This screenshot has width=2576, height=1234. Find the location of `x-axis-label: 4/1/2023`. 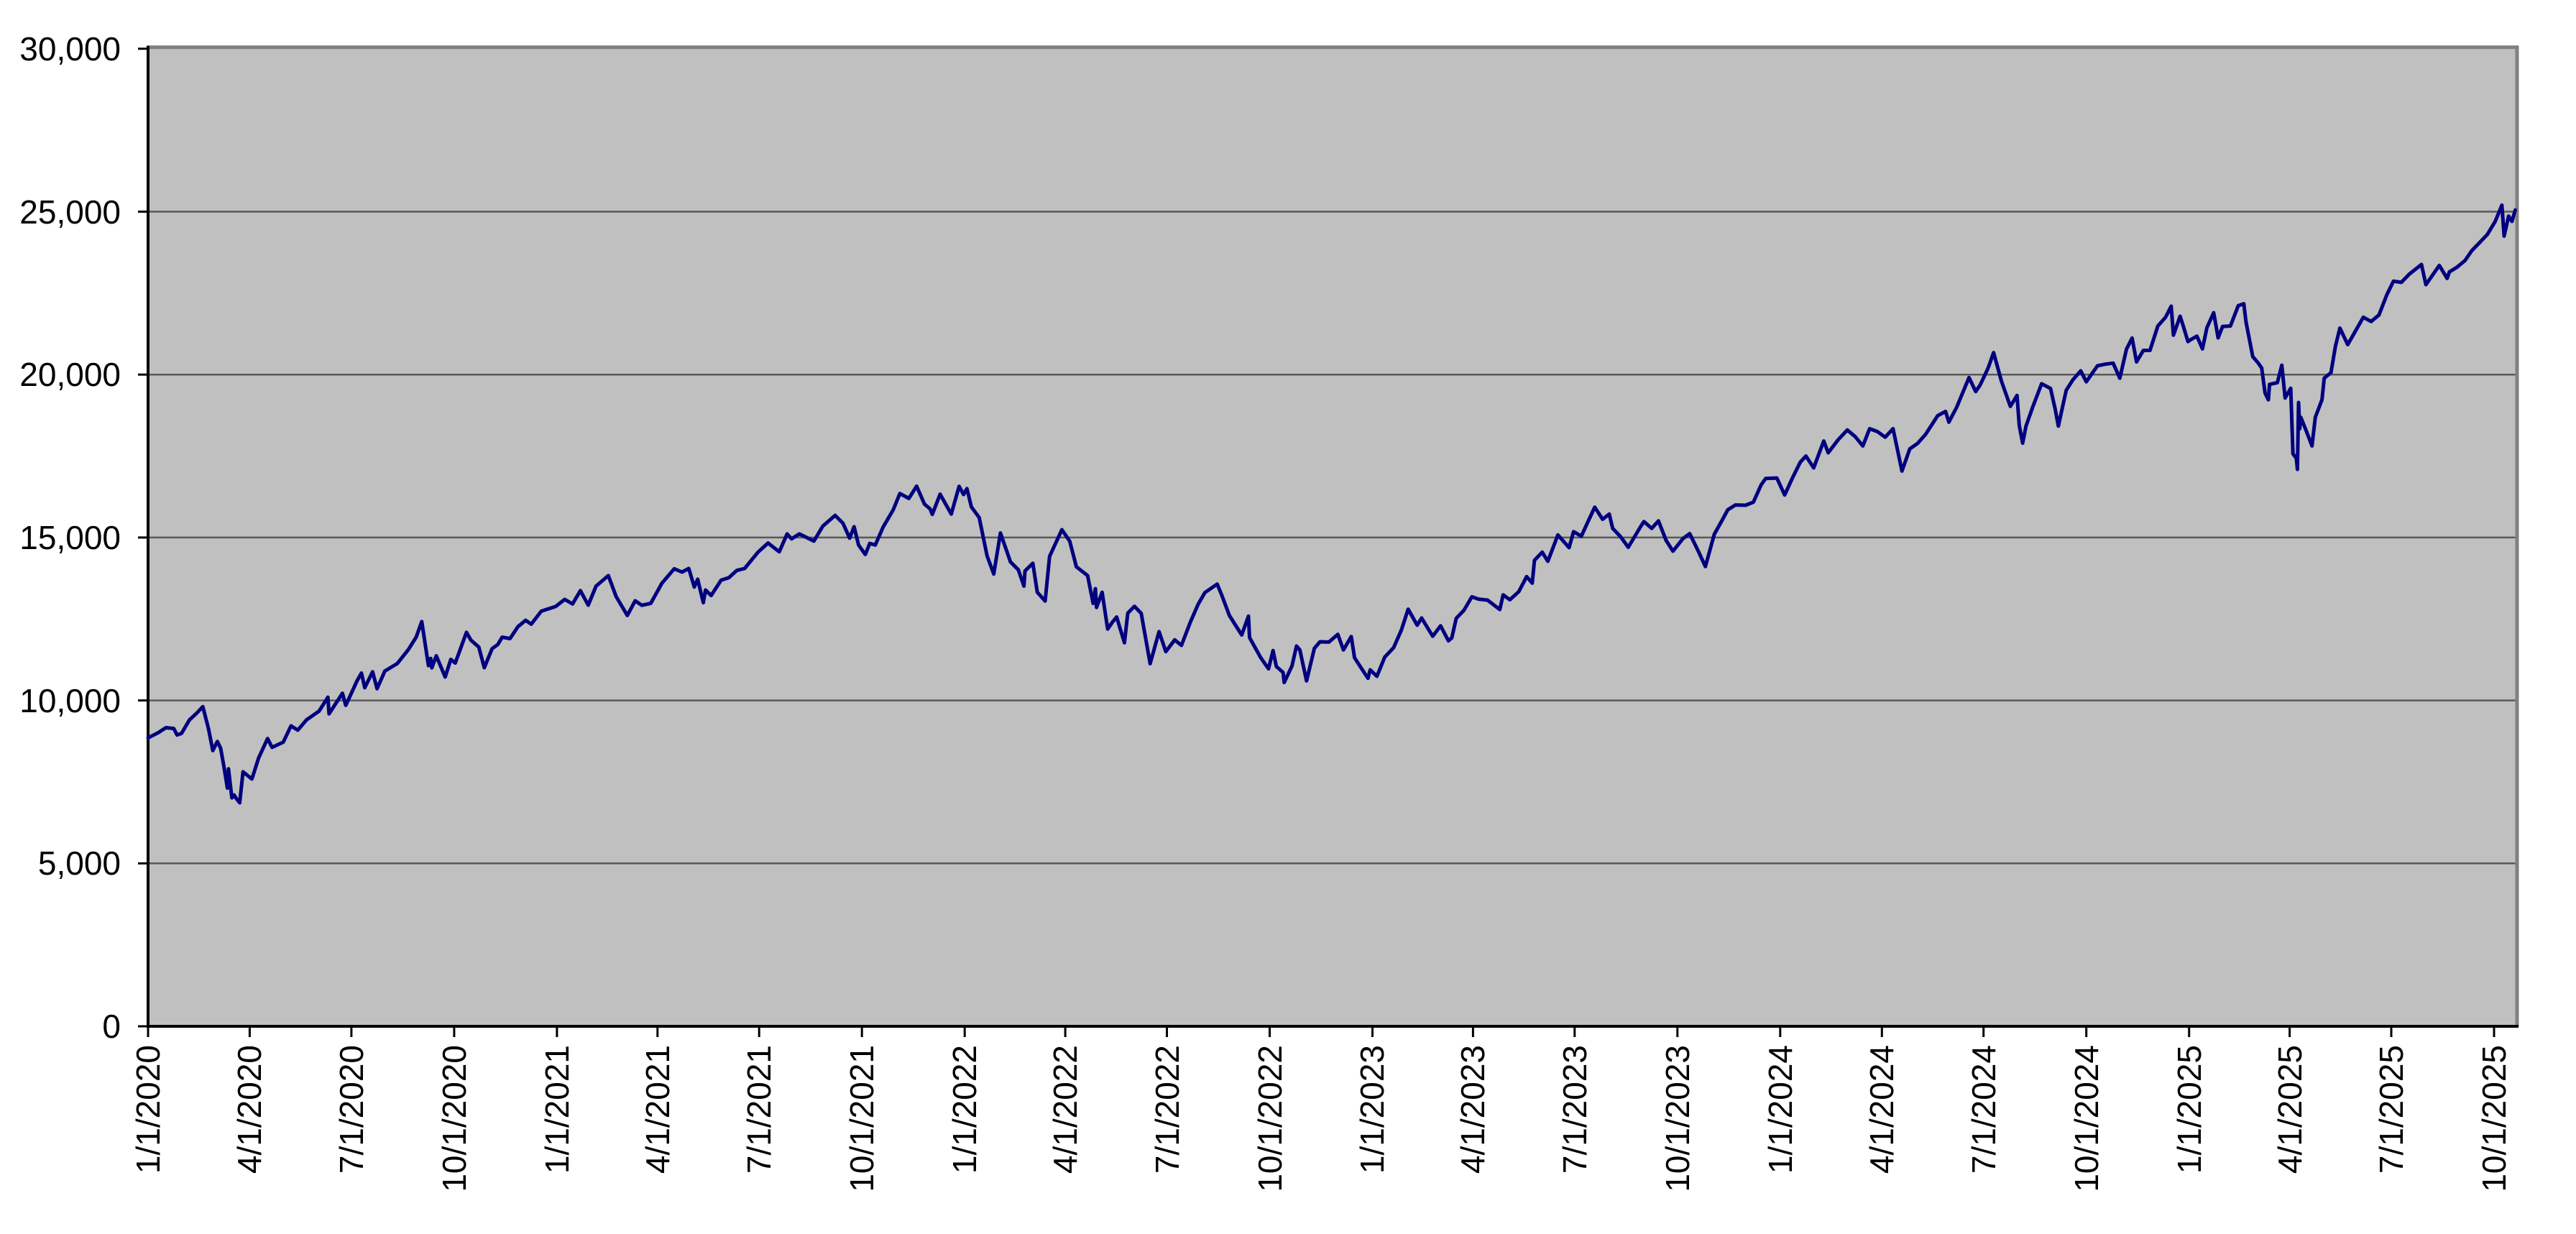

x-axis-label: 4/1/2023 is located at coordinates (1472, 1109).